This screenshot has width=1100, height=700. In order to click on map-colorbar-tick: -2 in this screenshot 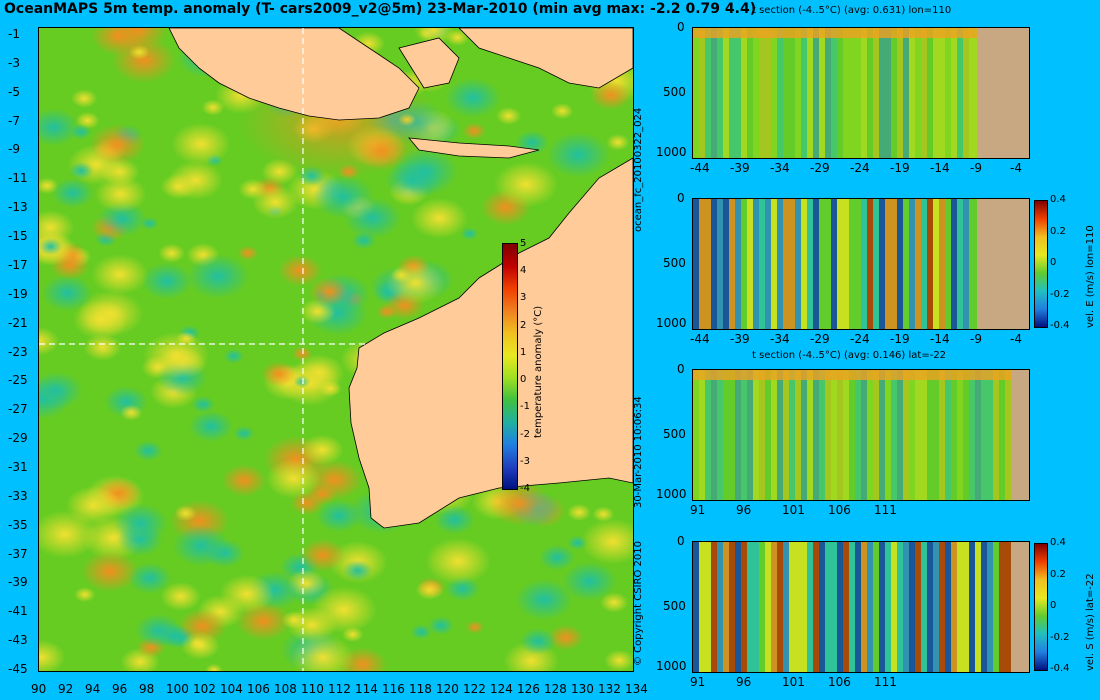, I will do `click(525, 434)`.